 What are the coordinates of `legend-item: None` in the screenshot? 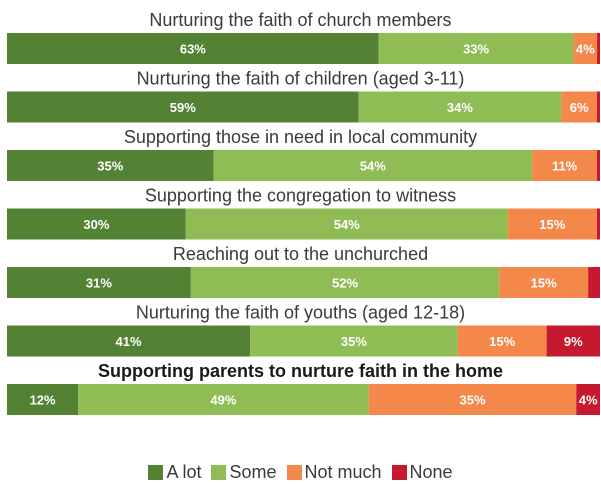 It's located at (422, 472).